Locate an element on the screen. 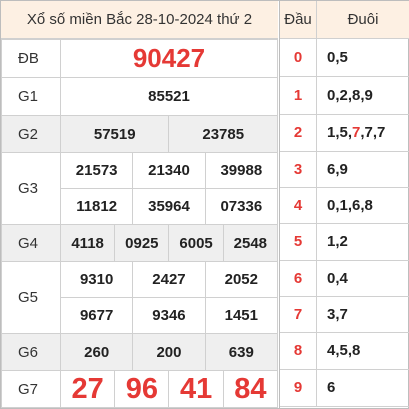 The width and height of the screenshot is (409, 409). g3-value: 11812 is located at coordinates (96, 206).